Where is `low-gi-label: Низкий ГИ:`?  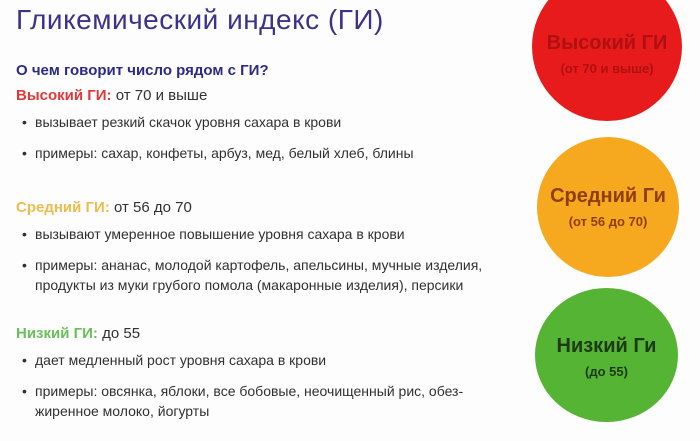
low-gi-label: Низкий ГИ: is located at coordinates (57, 333).